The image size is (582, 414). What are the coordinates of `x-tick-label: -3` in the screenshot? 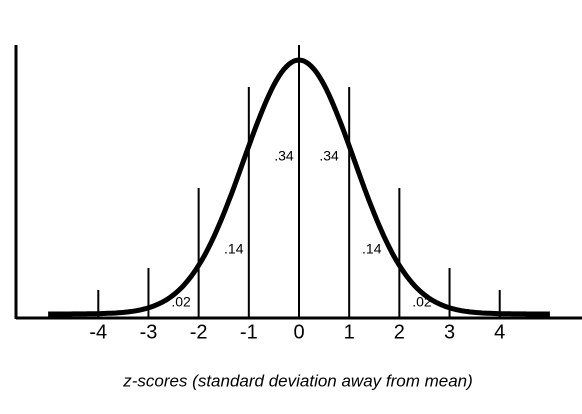 It's located at (149, 332).